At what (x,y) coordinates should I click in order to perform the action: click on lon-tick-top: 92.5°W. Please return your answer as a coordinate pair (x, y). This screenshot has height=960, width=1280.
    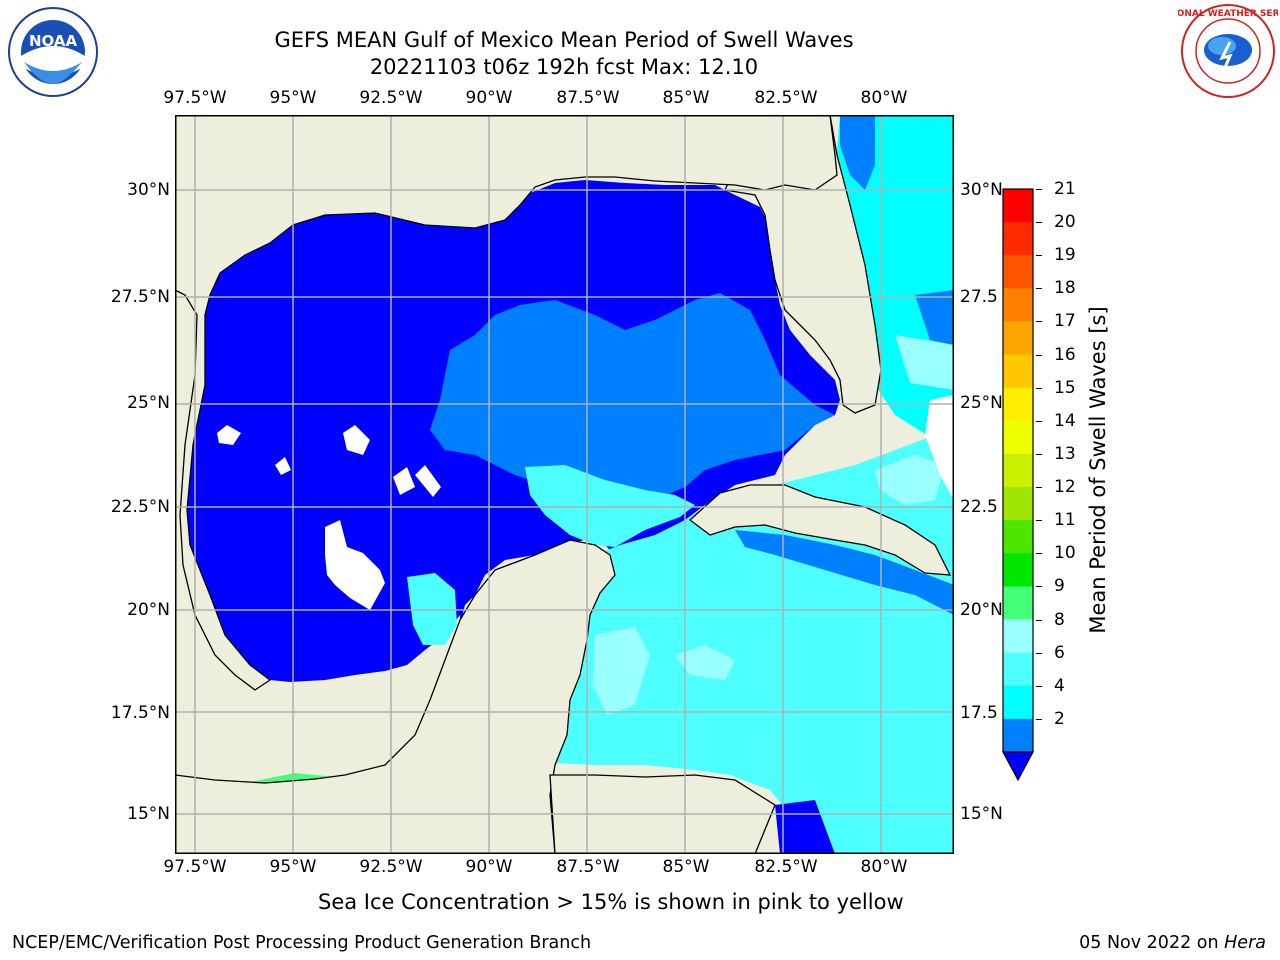
    Looking at the image, I should click on (391, 98).